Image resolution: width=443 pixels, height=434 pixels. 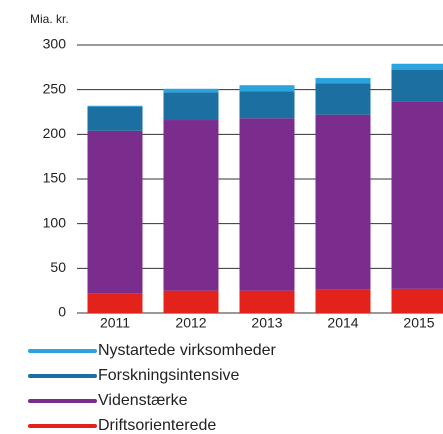 What do you see at coordinates (169, 375) in the screenshot?
I see `legend-label: Forskningsintensive` at bounding box center [169, 375].